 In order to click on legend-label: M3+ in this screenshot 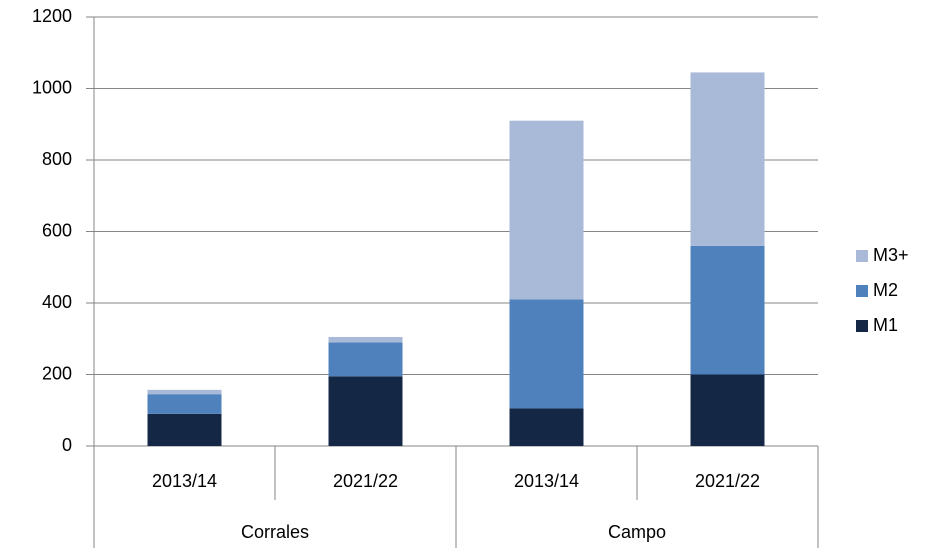, I will do `click(891, 255)`.